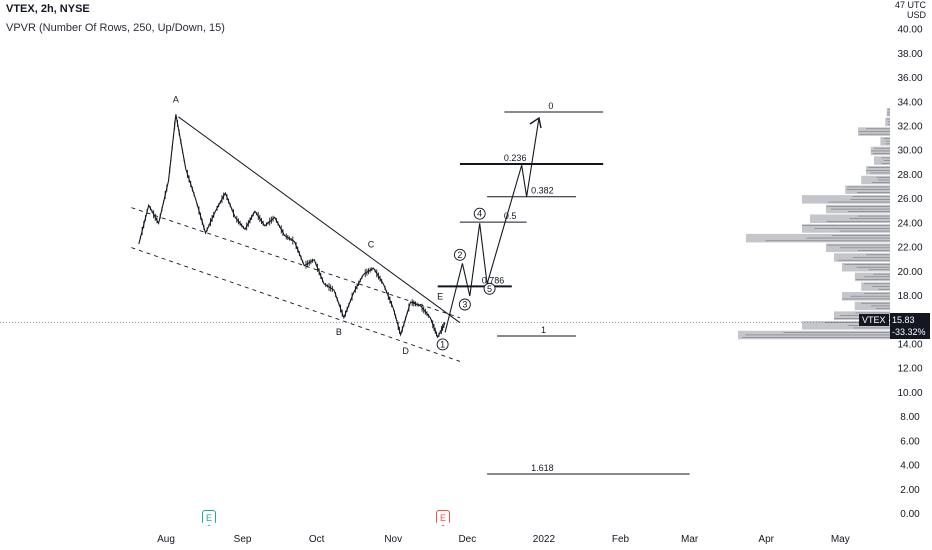 The image size is (932, 550). Describe the element at coordinates (910, 490) in the screenshot. I see `y-tick-label: 2.00` at that location.